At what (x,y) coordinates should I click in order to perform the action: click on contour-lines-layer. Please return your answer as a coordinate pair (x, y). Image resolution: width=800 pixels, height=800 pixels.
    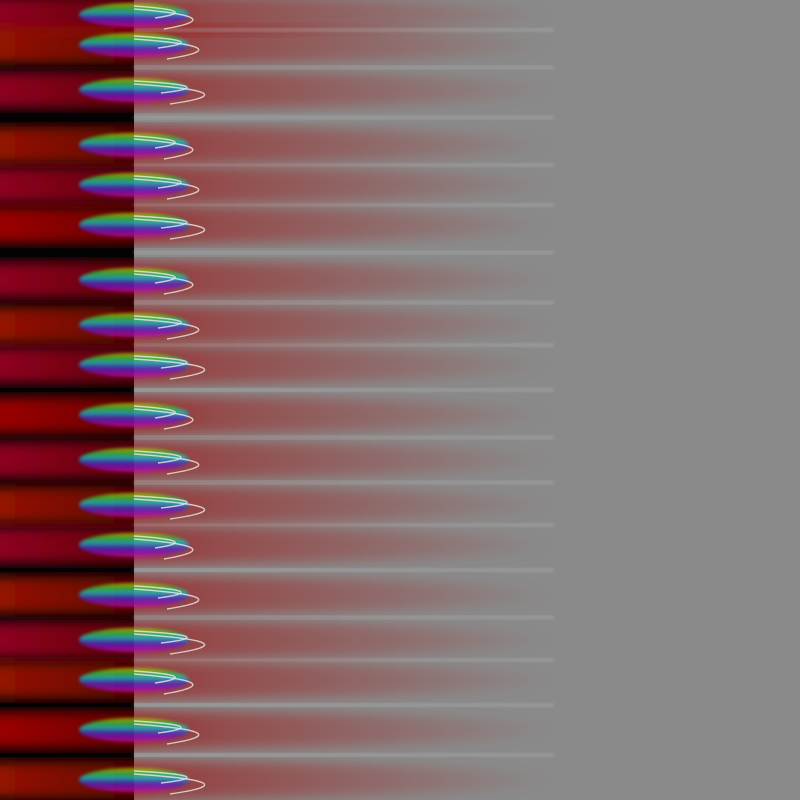
    Looking at the image, I should click on (169, 400).